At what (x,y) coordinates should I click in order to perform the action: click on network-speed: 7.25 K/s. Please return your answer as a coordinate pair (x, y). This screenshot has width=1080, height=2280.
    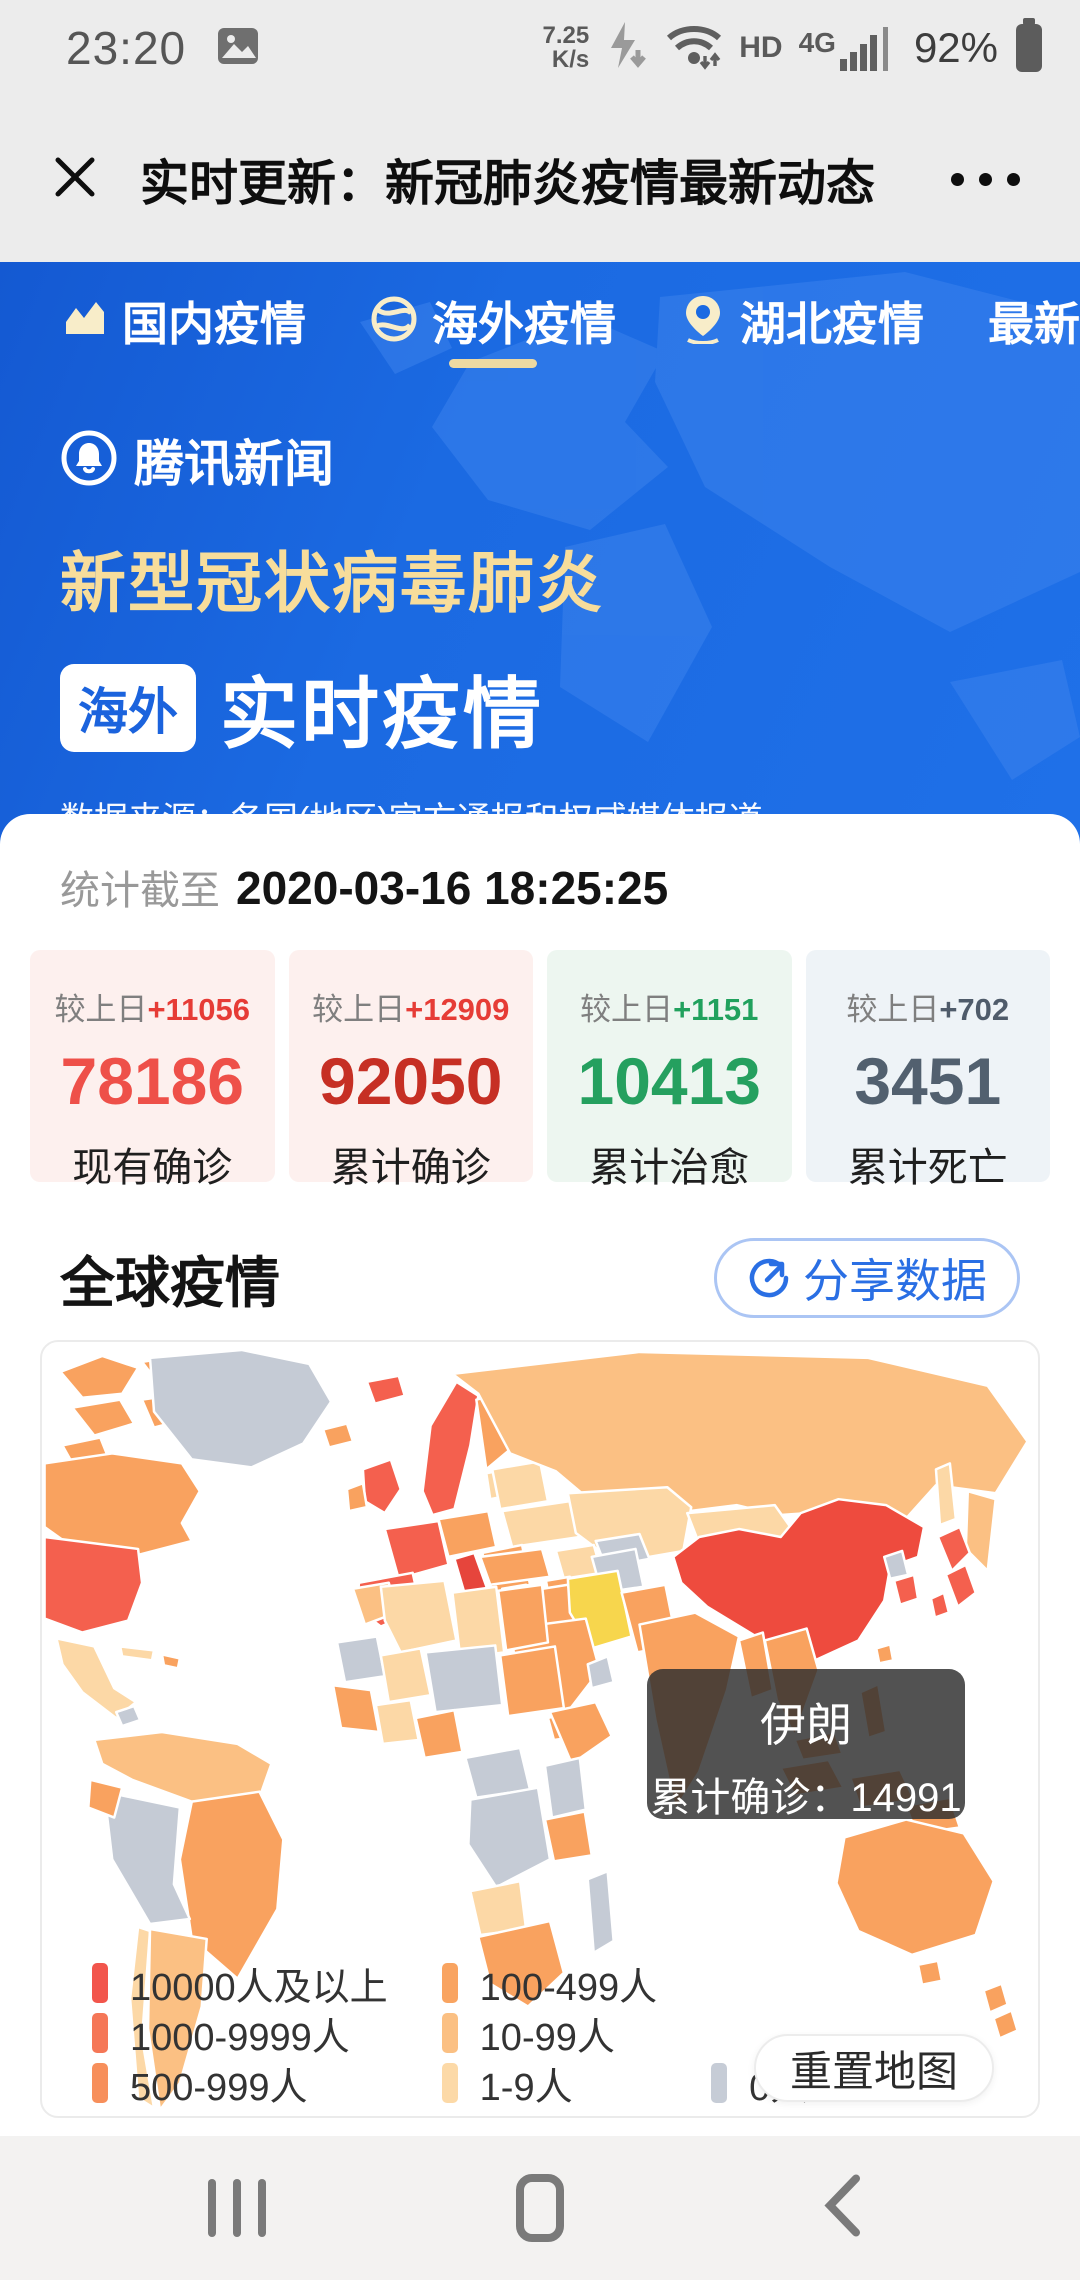
    Looking at the image, I should click on (566, 47).